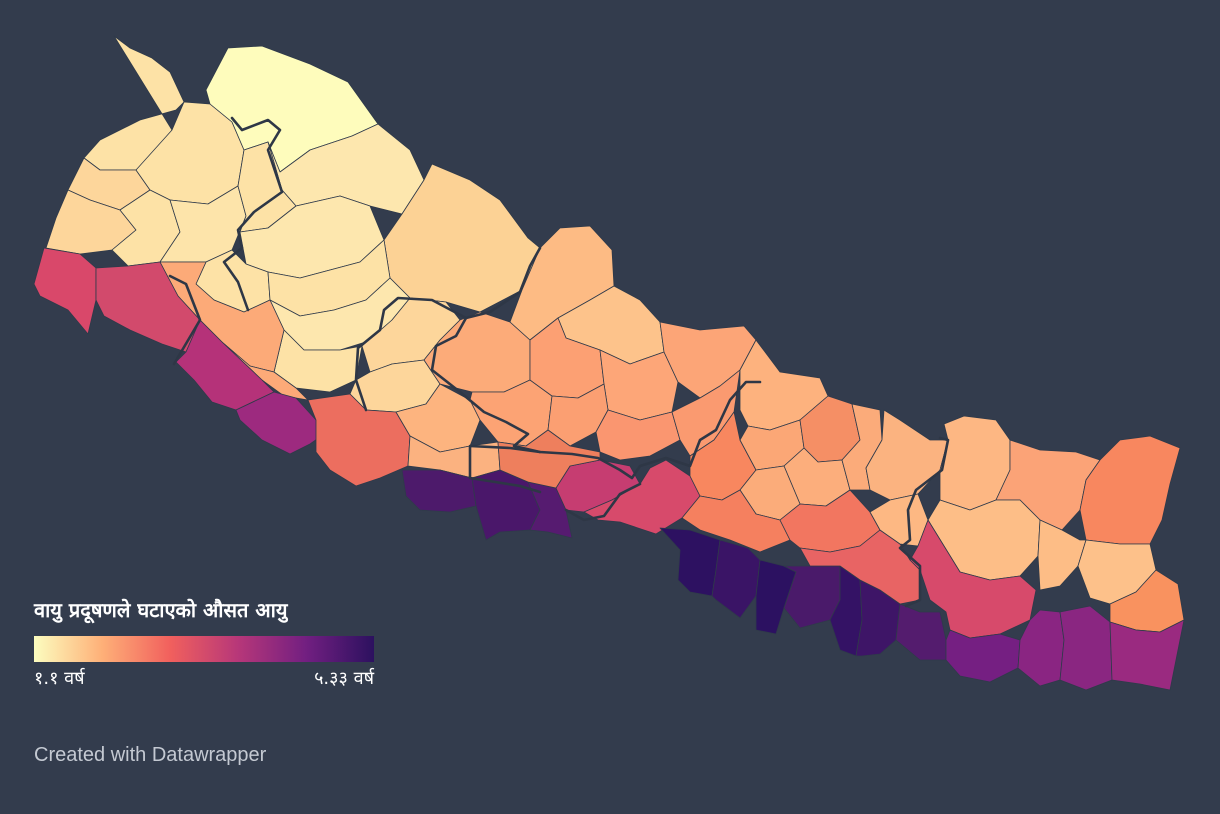 The width and height of the screenshot is (1220, 814). I want to click on legend-min-label: १.१ वर्ष, so click(59, 678).